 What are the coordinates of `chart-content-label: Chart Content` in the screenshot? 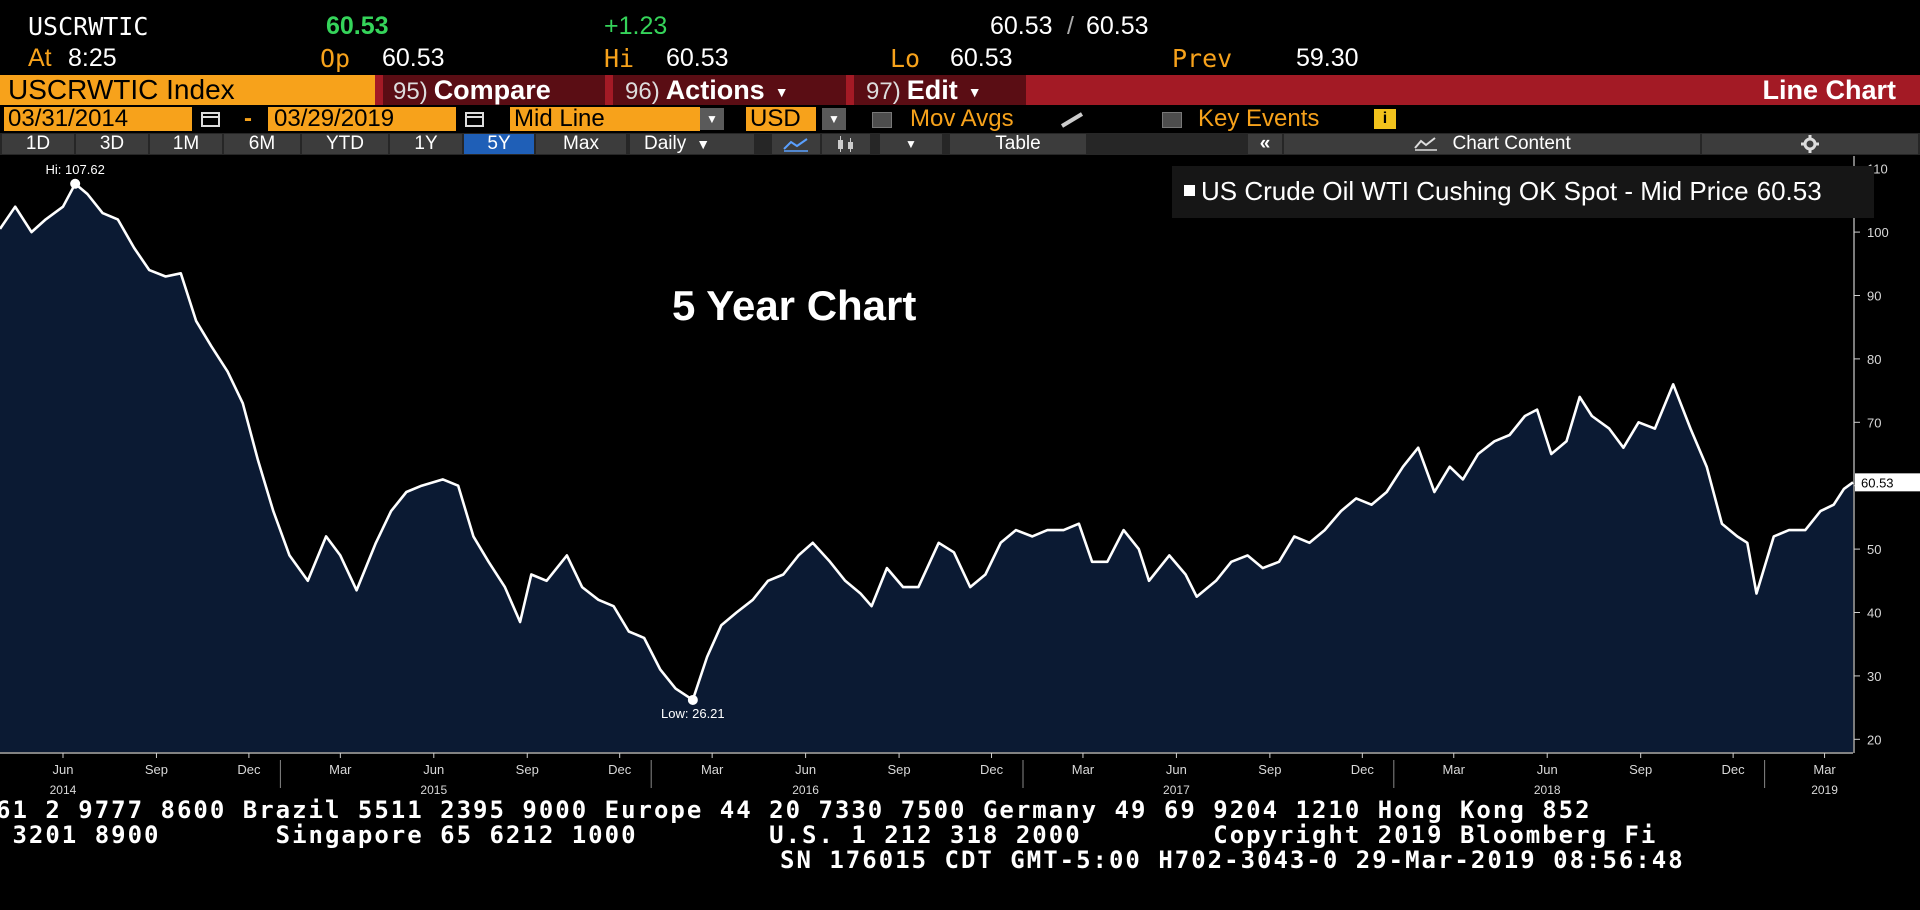 It's located at (1511, 143).